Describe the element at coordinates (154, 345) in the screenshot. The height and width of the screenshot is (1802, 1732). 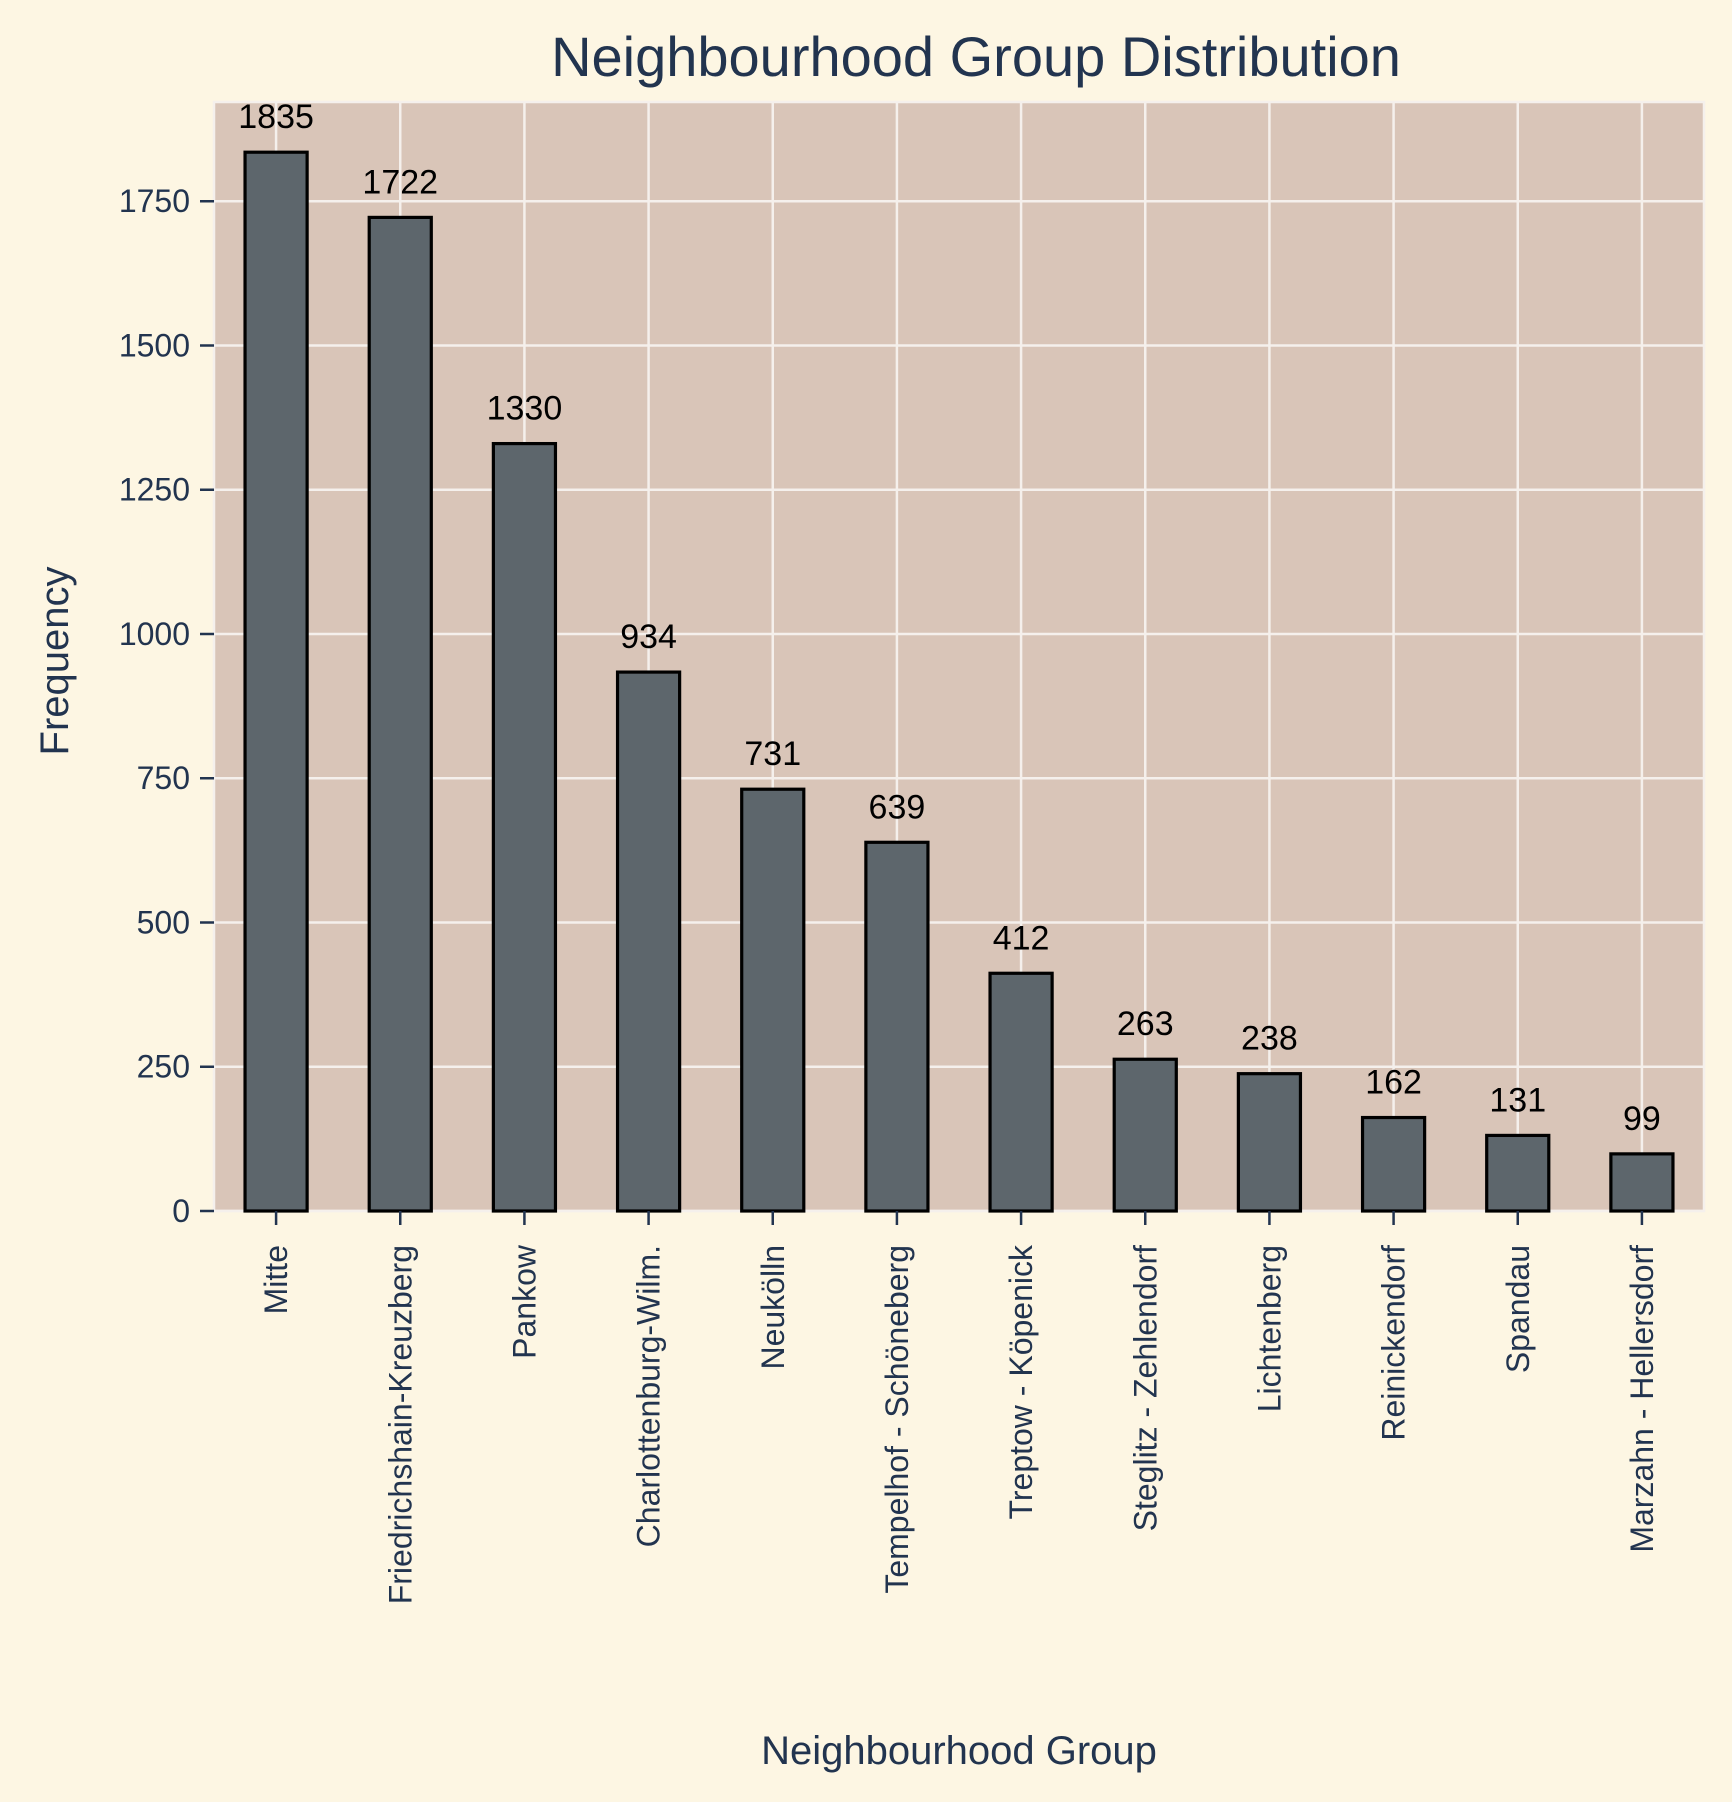
I see `y-tick-label-1500: 1500` at that location.